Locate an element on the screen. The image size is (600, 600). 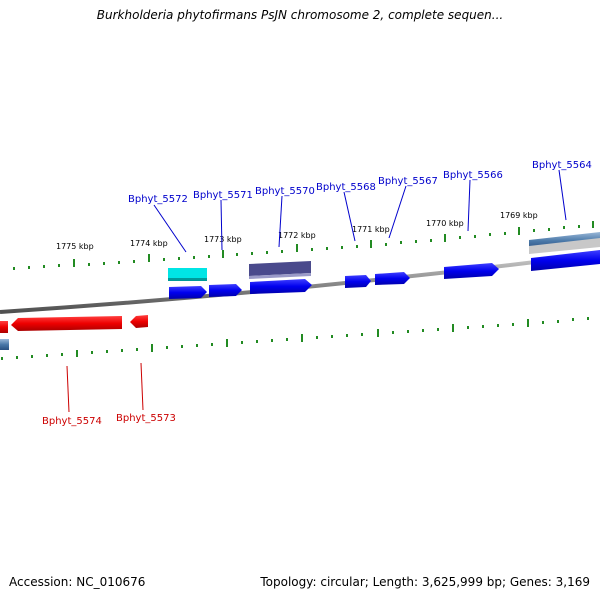
gene-label-bottom: Bphyt_5573 is located at coordinates (146, 418).